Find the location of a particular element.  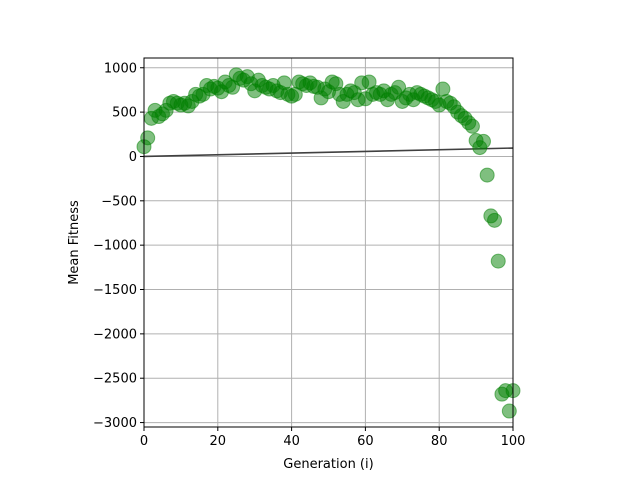

x-tick-label: 20 is located at coordinates (218, 441).